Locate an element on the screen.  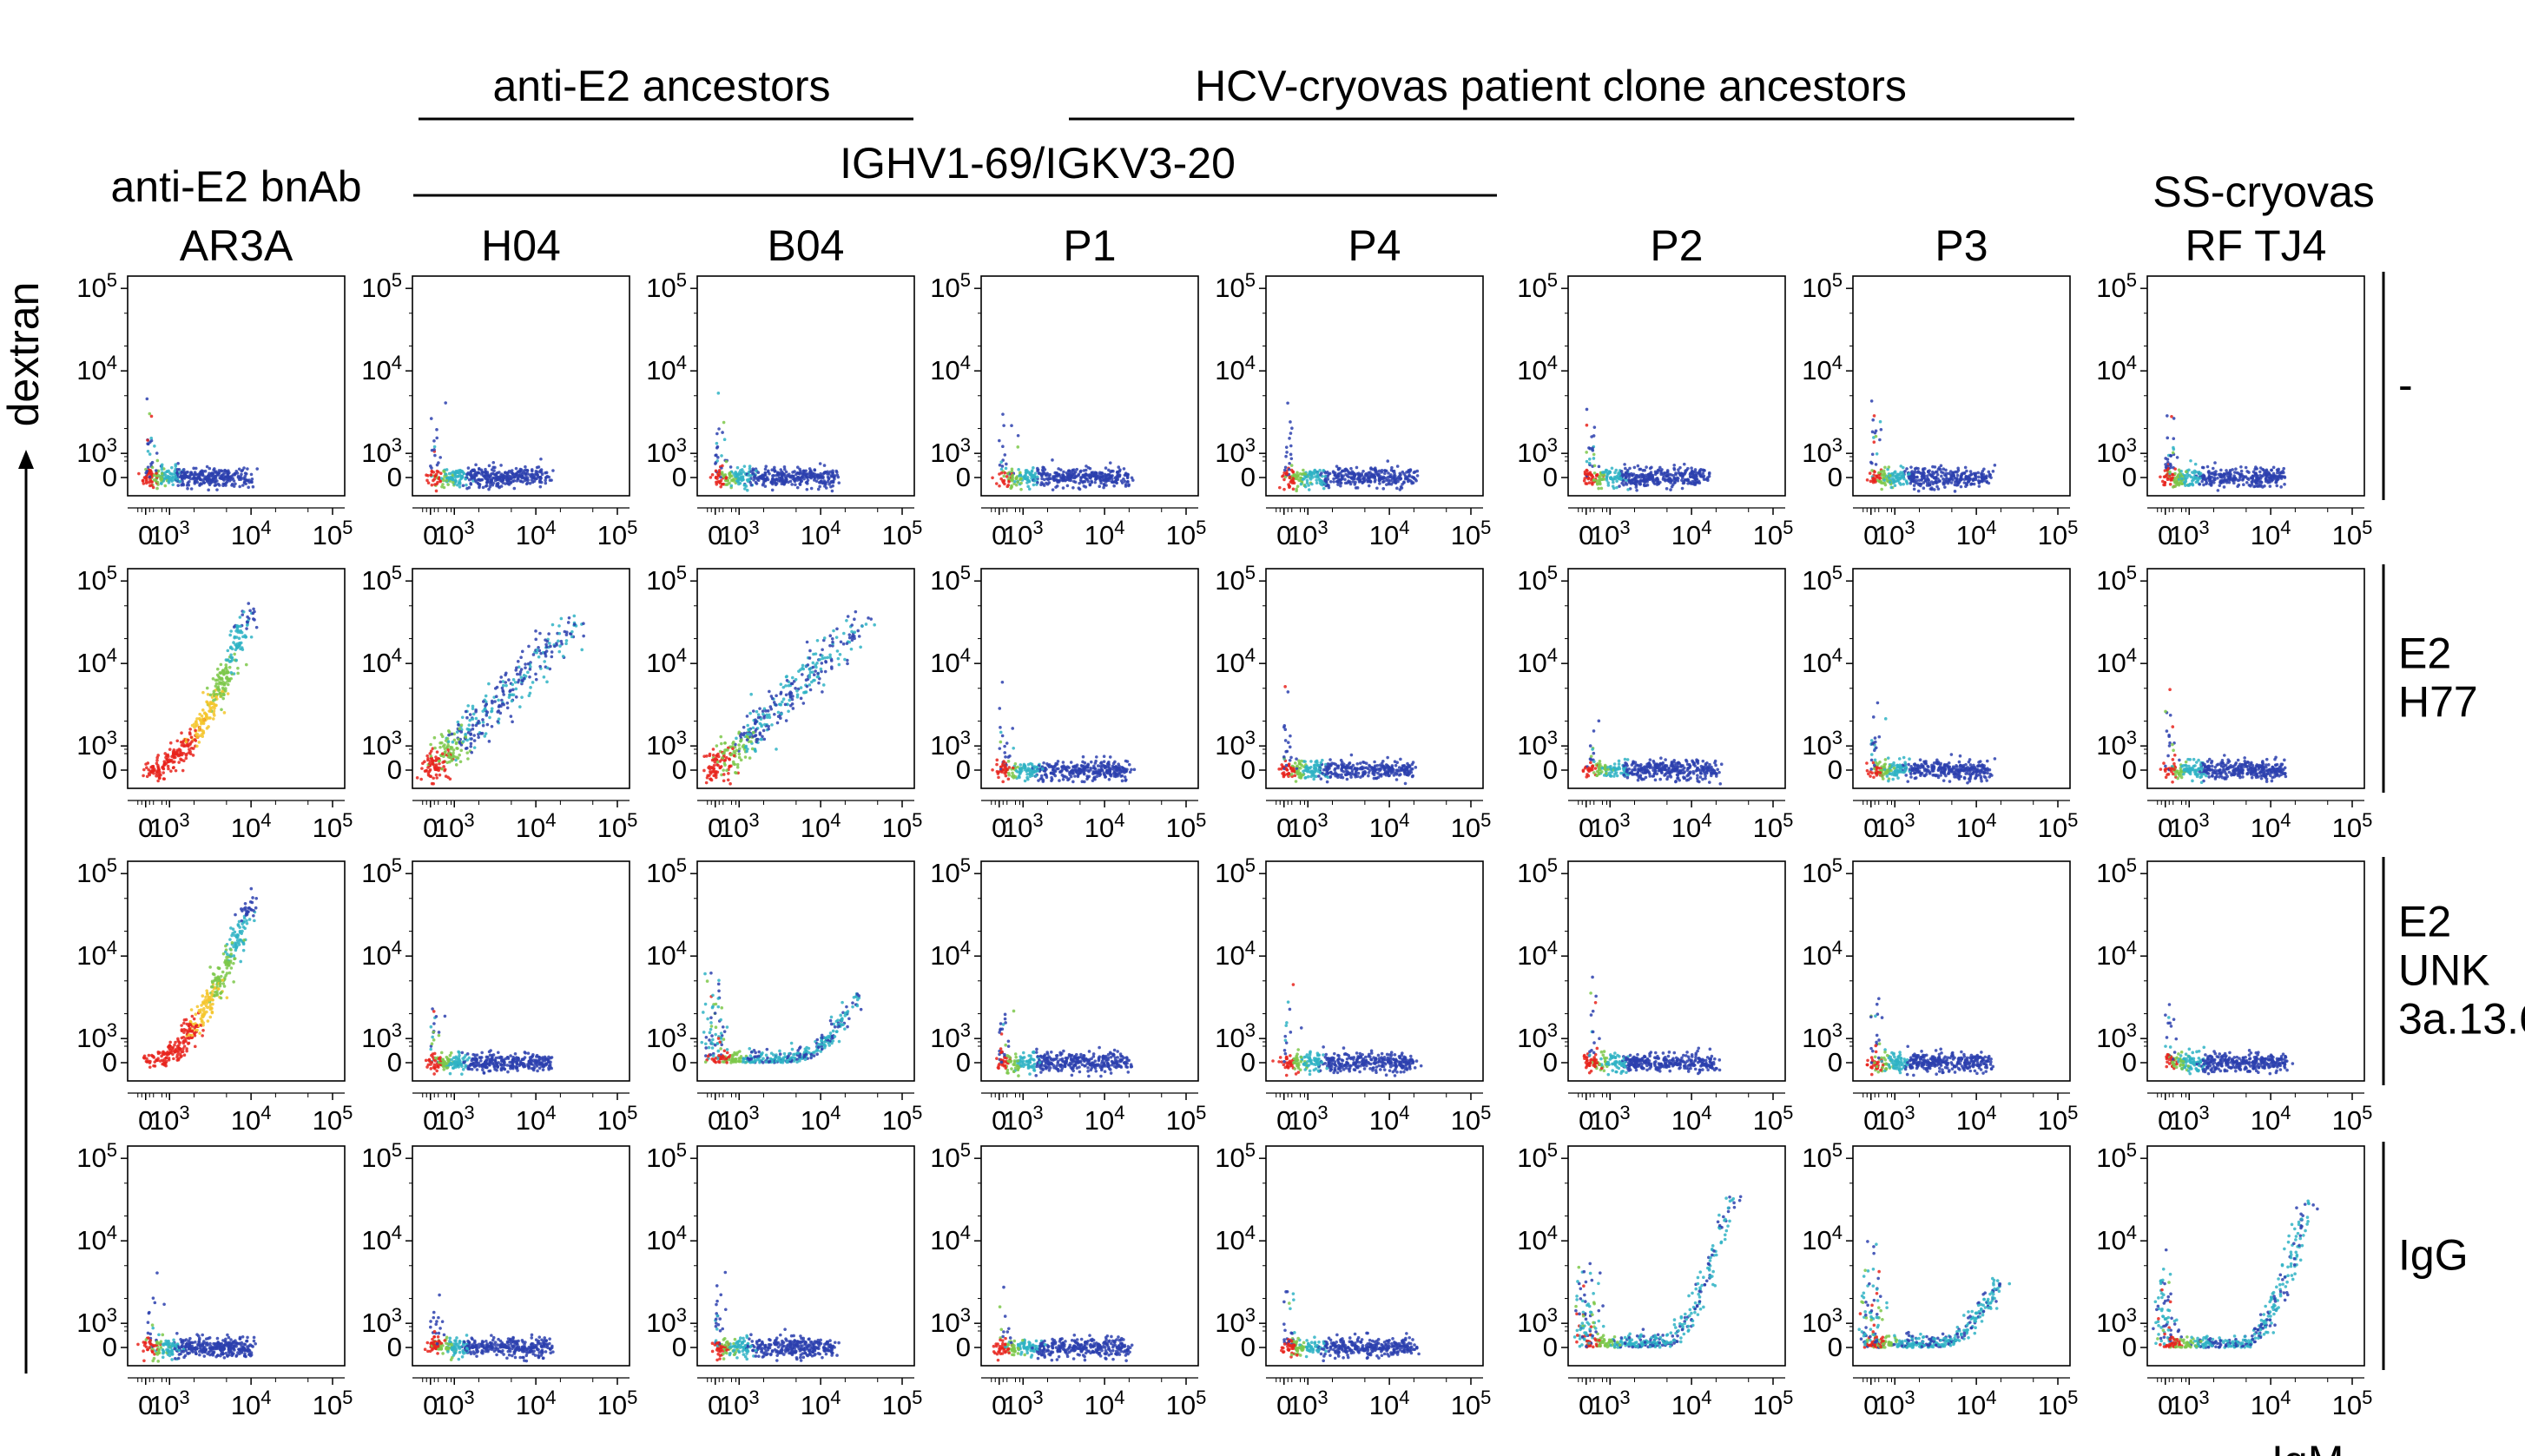
x-tick-label: 10⁴ is located at coordinates (536, 533).